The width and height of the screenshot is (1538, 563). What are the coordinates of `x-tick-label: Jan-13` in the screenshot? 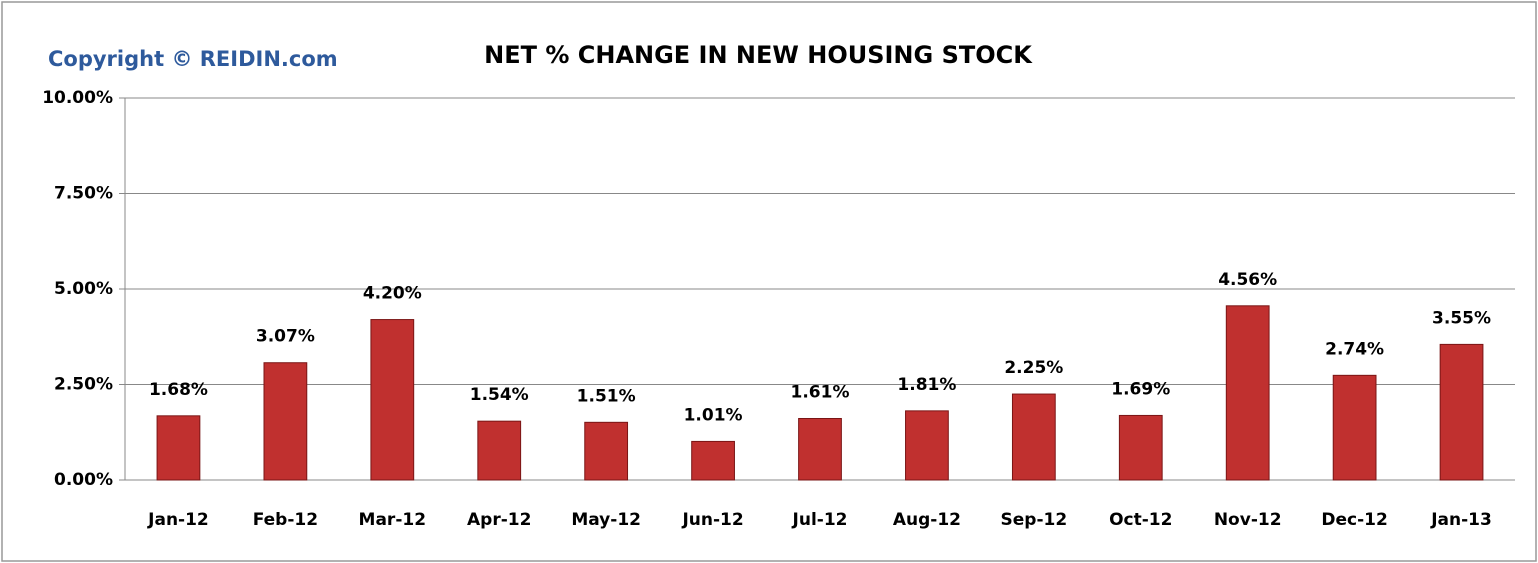 It's located at (1461, 520).